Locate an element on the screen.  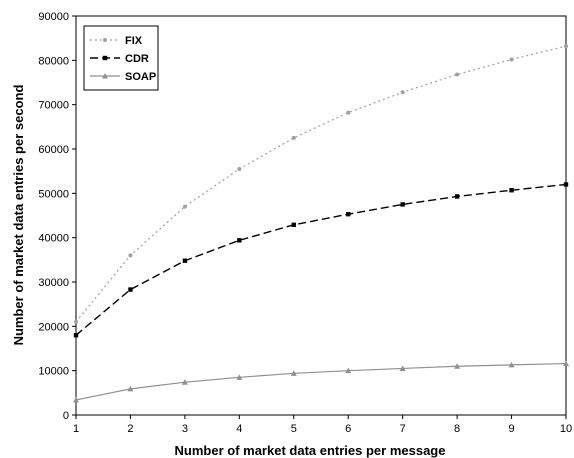
x-tick-label: 7 is located at coordinates (403, 429).